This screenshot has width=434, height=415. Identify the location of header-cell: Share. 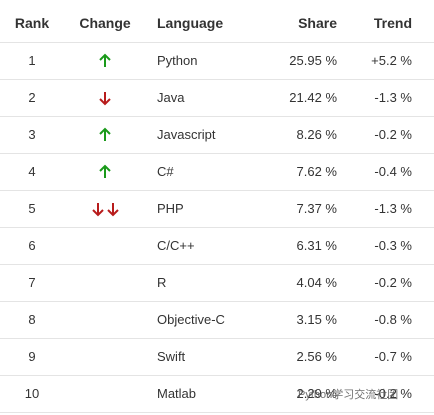
(317, 23).